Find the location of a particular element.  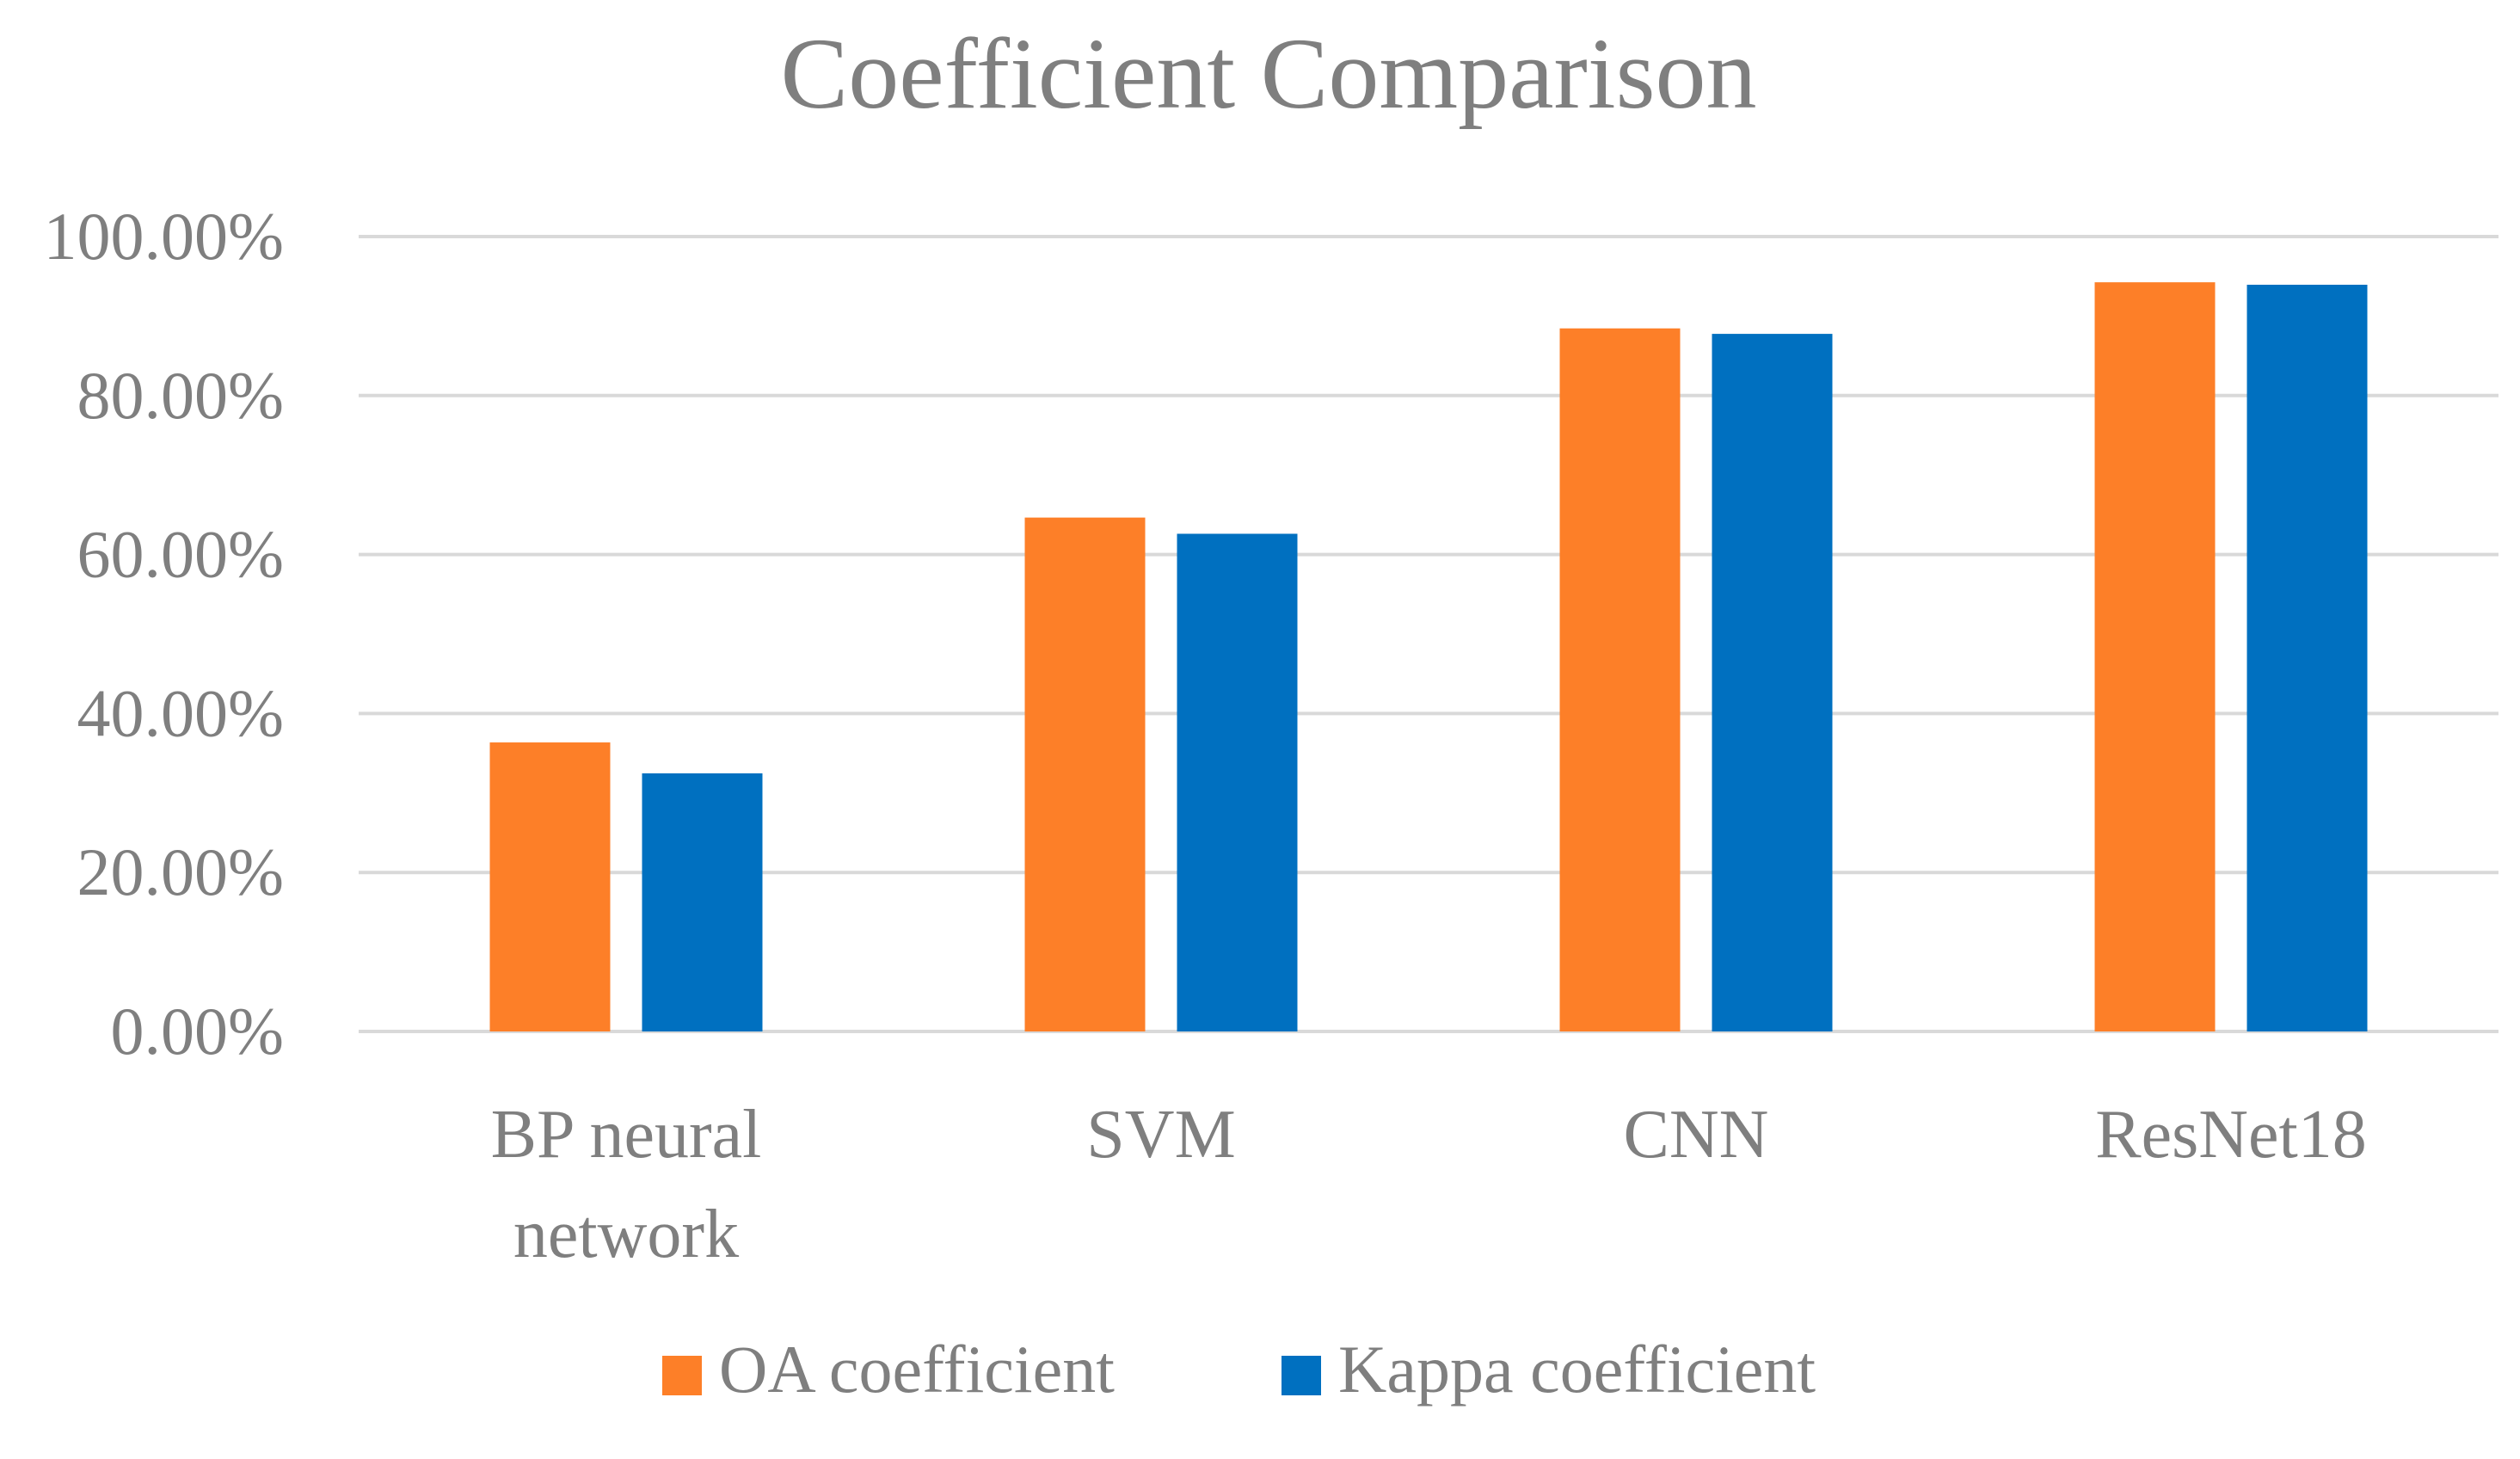

y-axis-tick-labels: 0.00% 20.00% 40.00% 60.00% 80.00% 100.00% is located at coordinates (164, 633).